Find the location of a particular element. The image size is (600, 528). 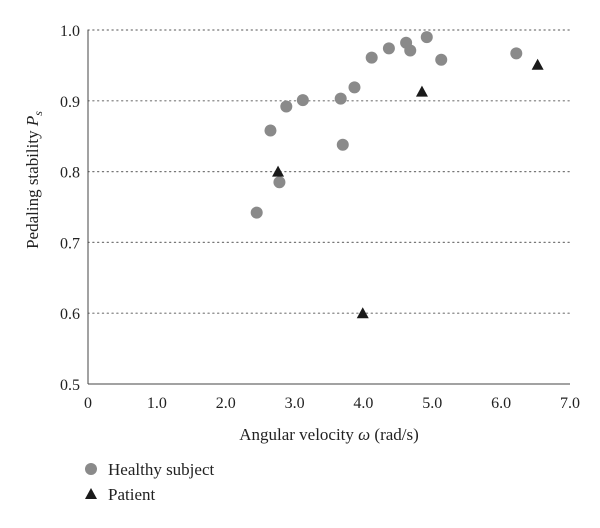

x-tick-label: 0 is located at coordinates (88, 403).